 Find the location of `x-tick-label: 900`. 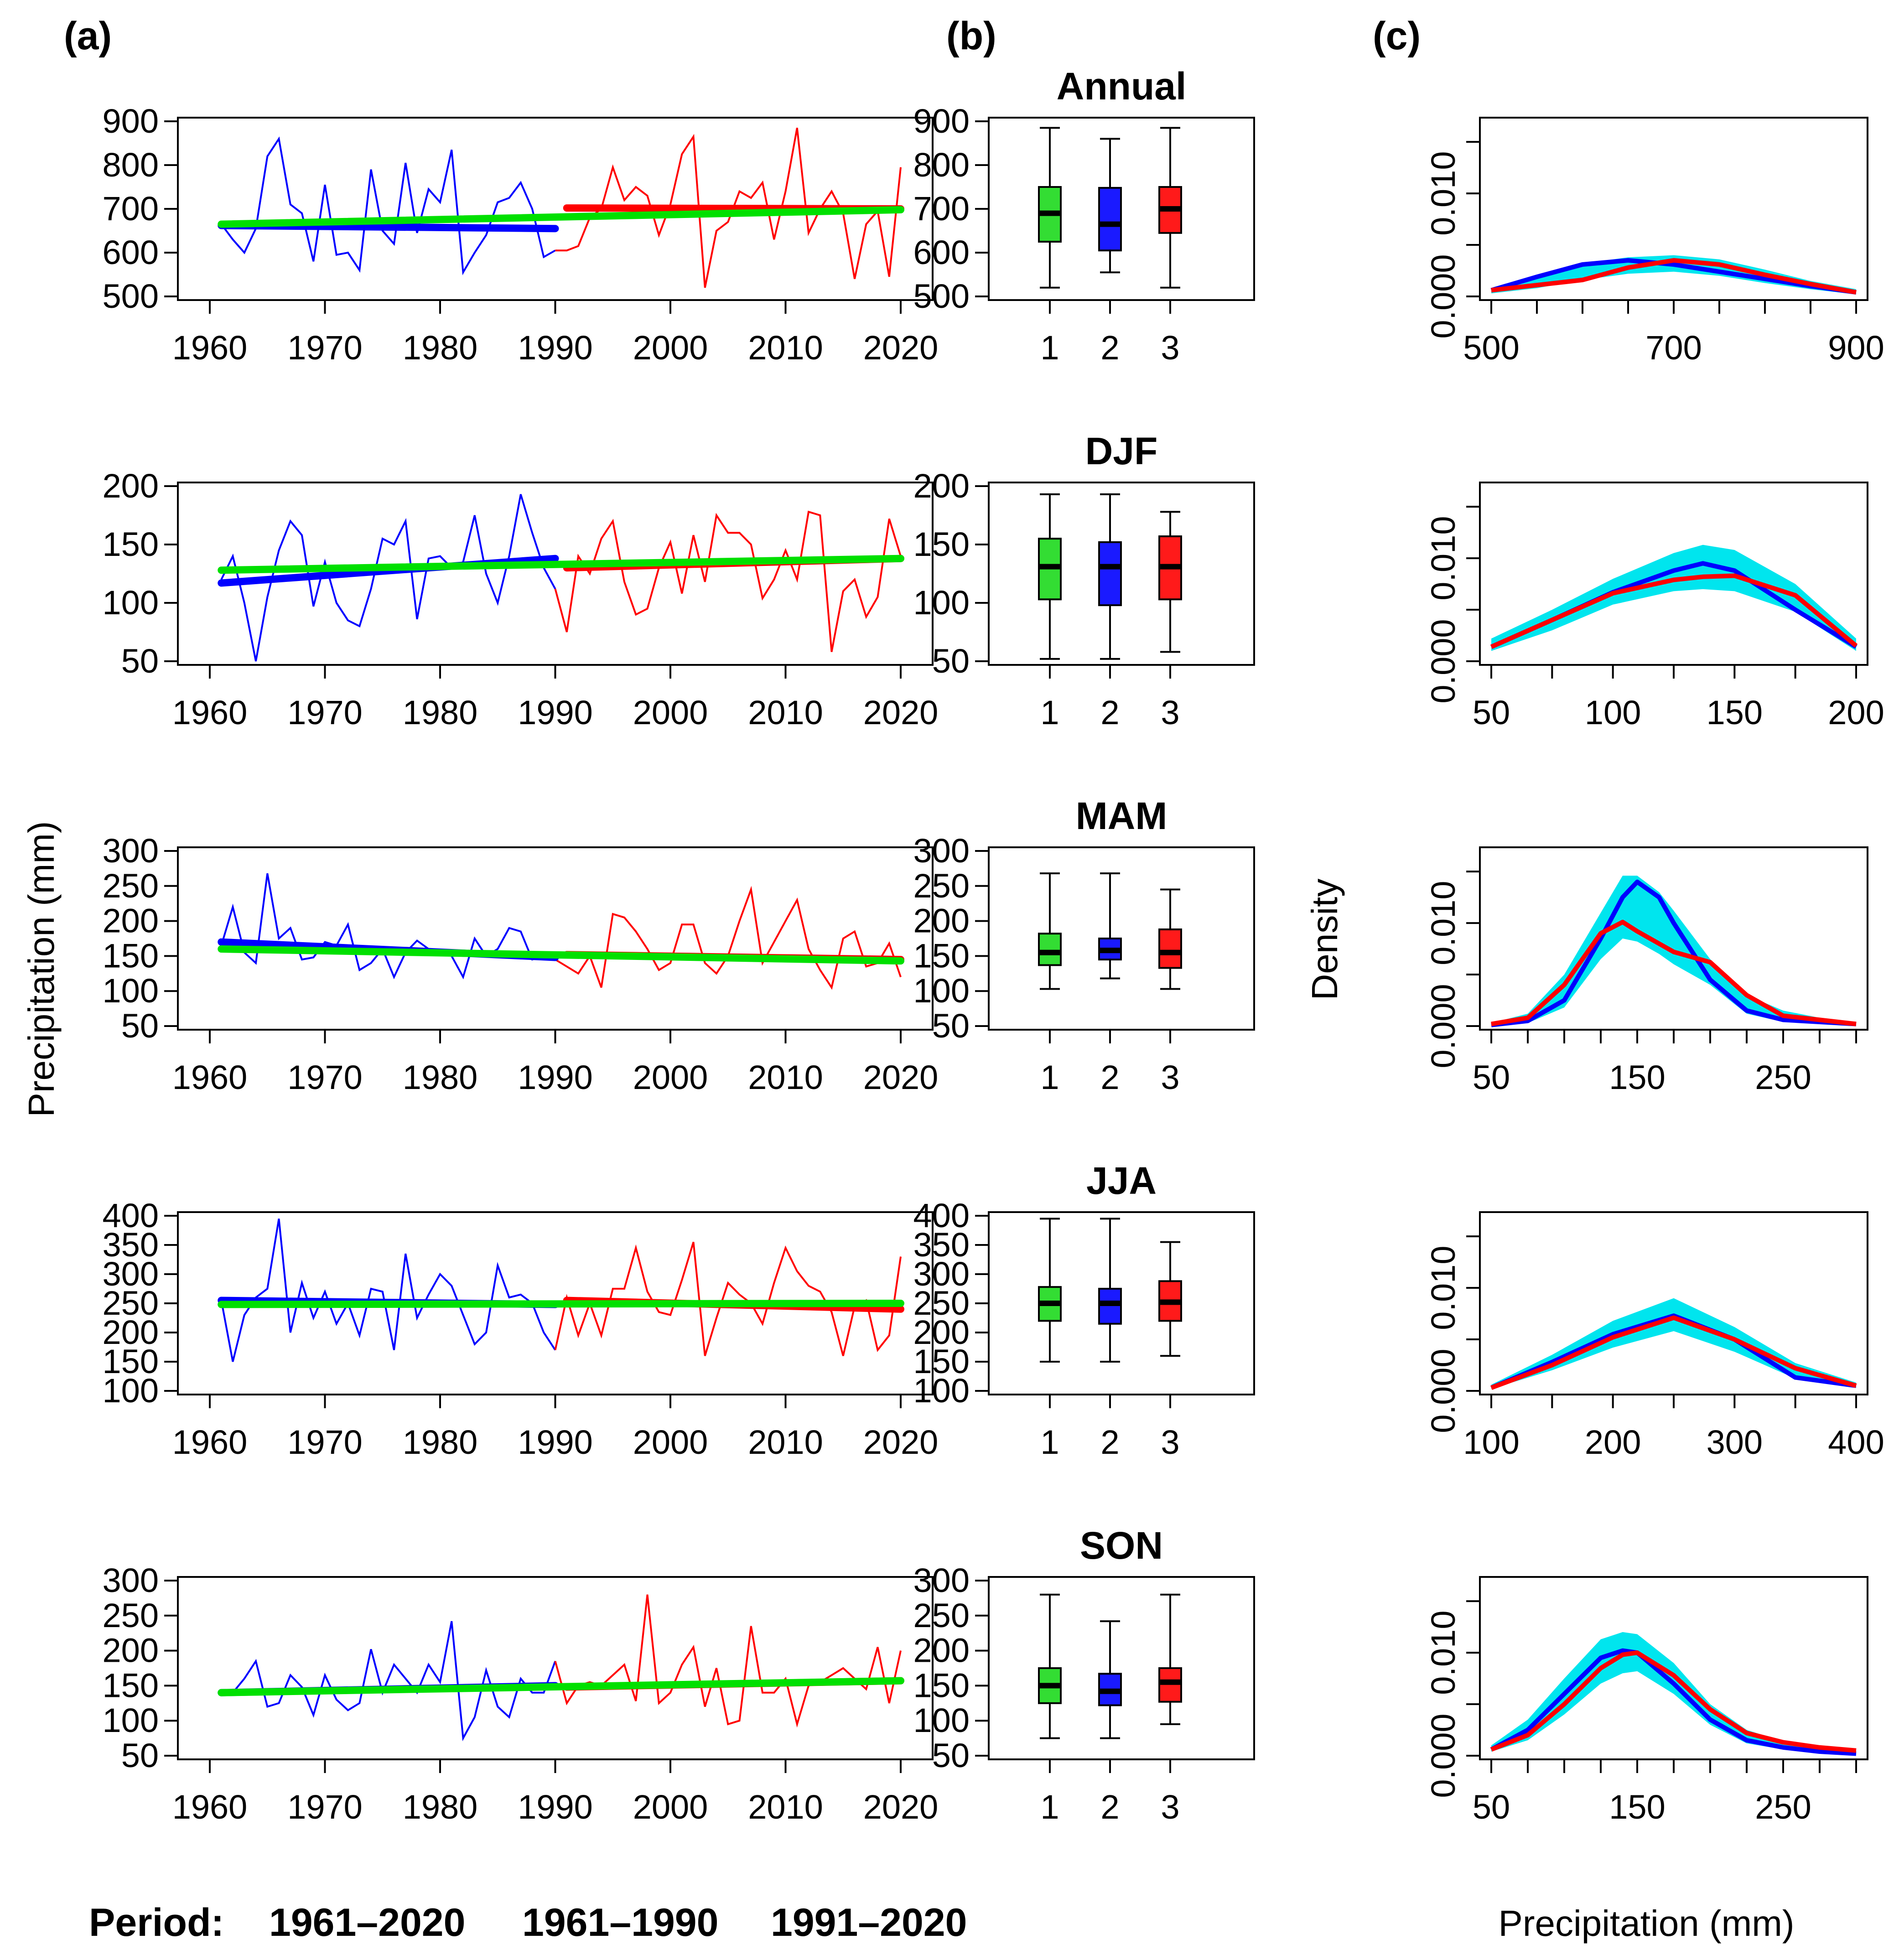

x-tick-label: 900 is located at coordinates (1856, 348).